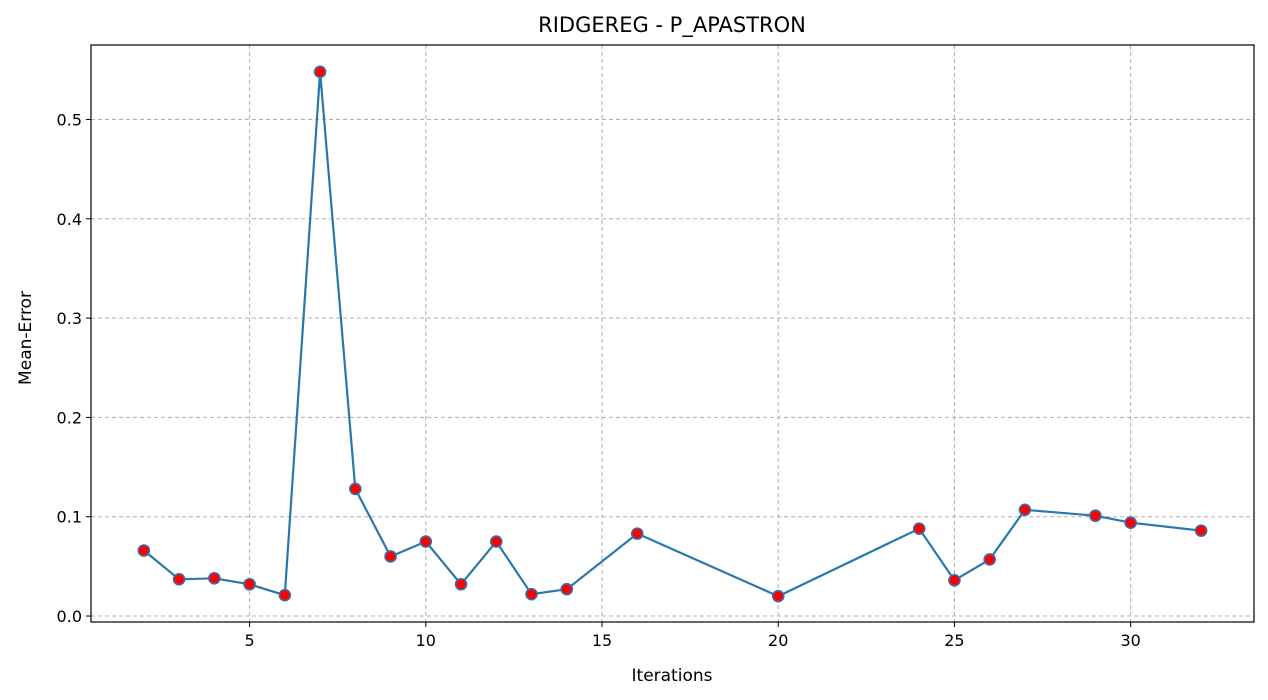  Describe the element at coordinates (672, 676) in the screenshot. I see `x-axis-label: Iterations` at that location.